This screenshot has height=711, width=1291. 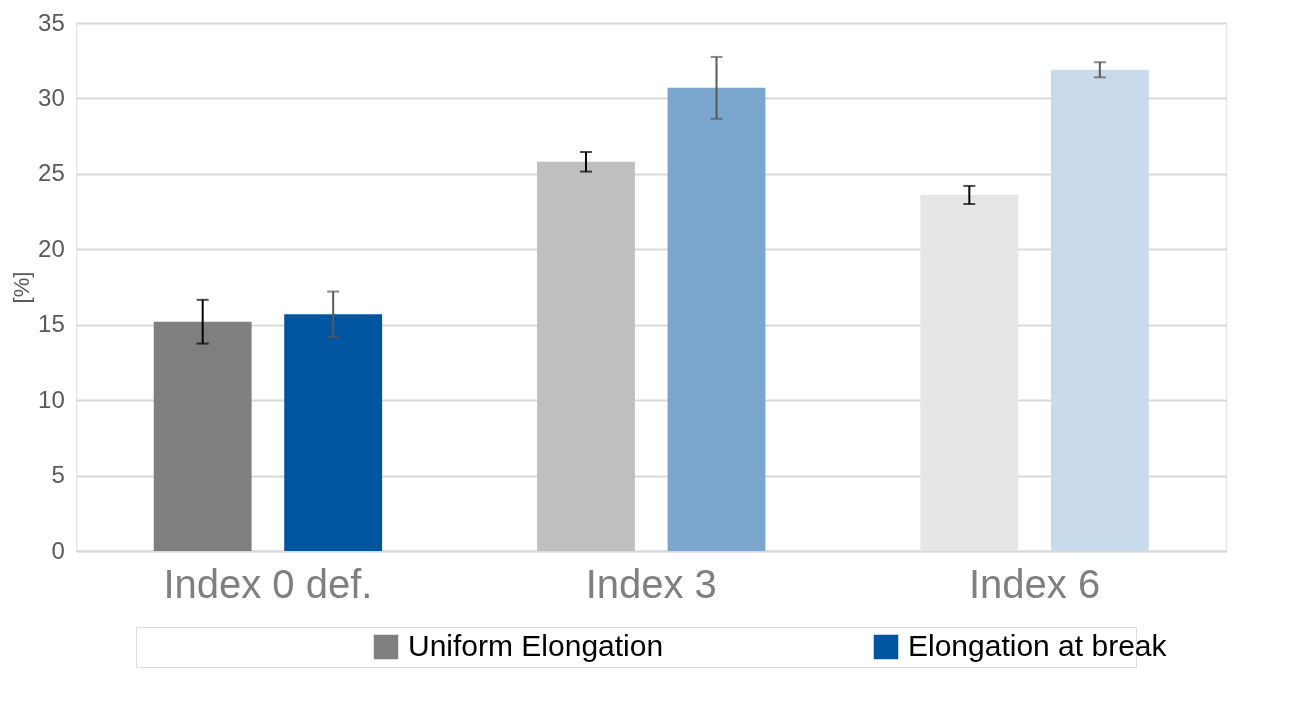 What do you see at coordinates (1037, 645) in the screenshot?
I see `legend-label: Elongation at break` at bounding box center [1037, 645].